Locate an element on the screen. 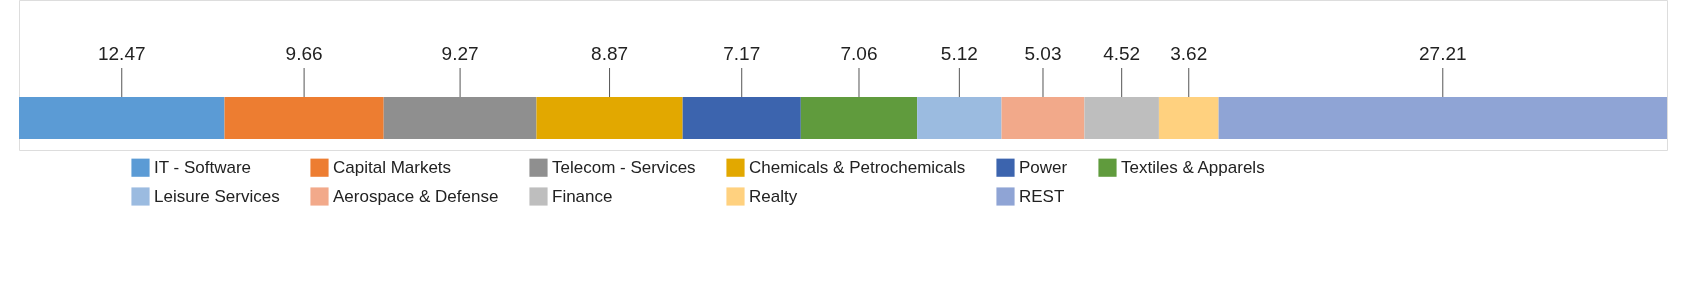  data-label: 7.17 is located at coordinates (742, 53).